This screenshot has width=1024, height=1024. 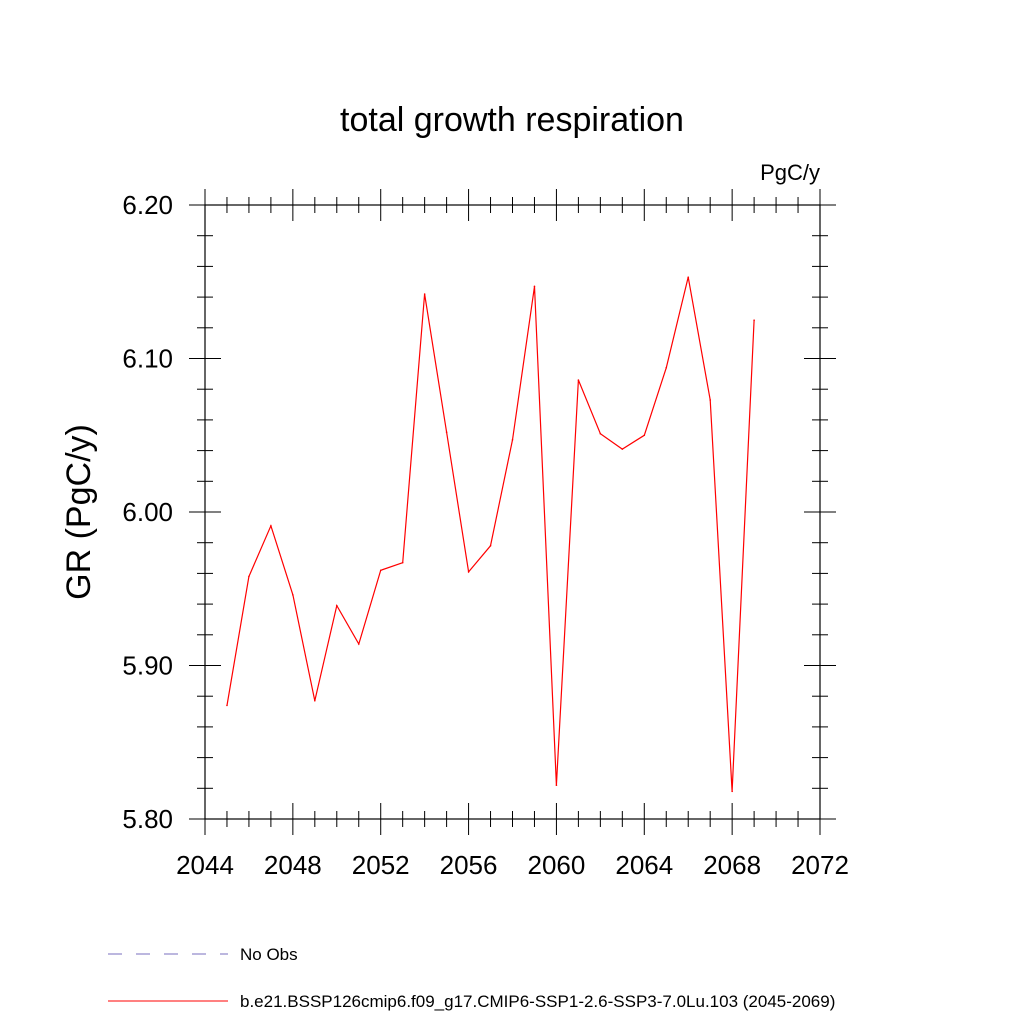 What do you see at coordinates (147, 512) in the screenshot?
I see `y-tick-label: 6.00` at bounding box center [147, 512].